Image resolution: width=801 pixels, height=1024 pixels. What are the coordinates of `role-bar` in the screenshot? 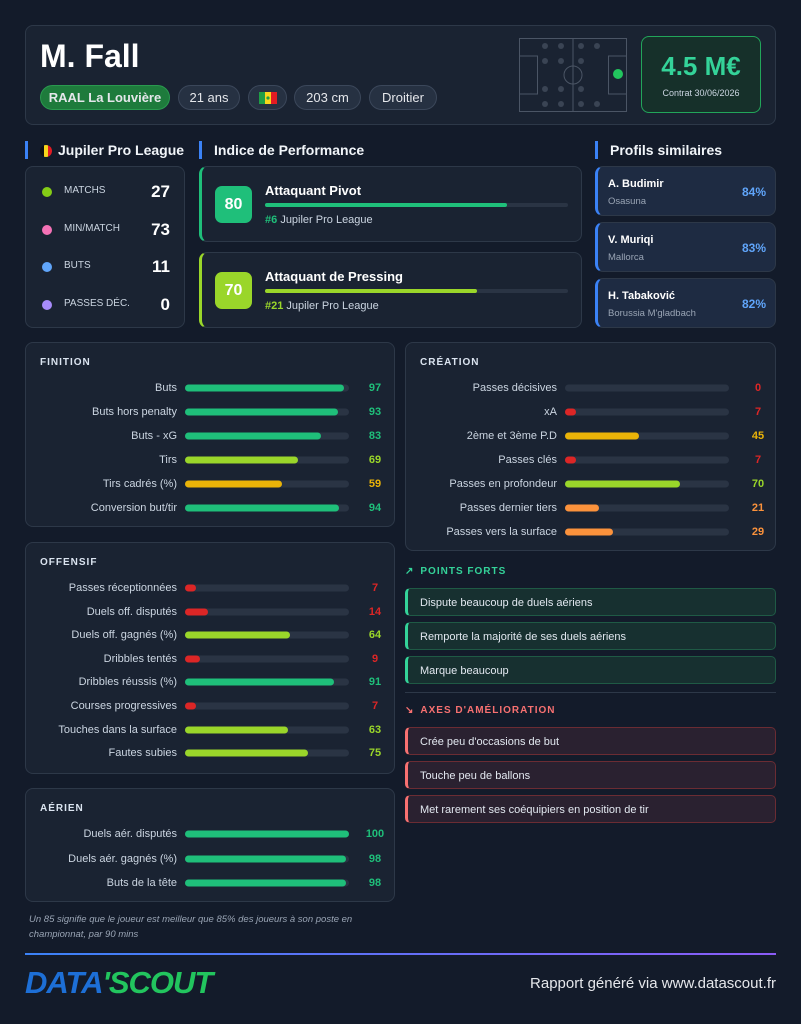 It's located at (386, 205).